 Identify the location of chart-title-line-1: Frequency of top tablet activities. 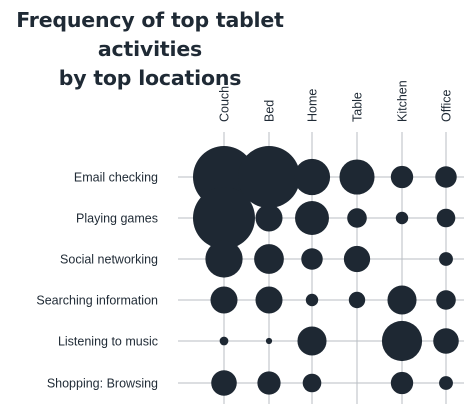
(150, 34).